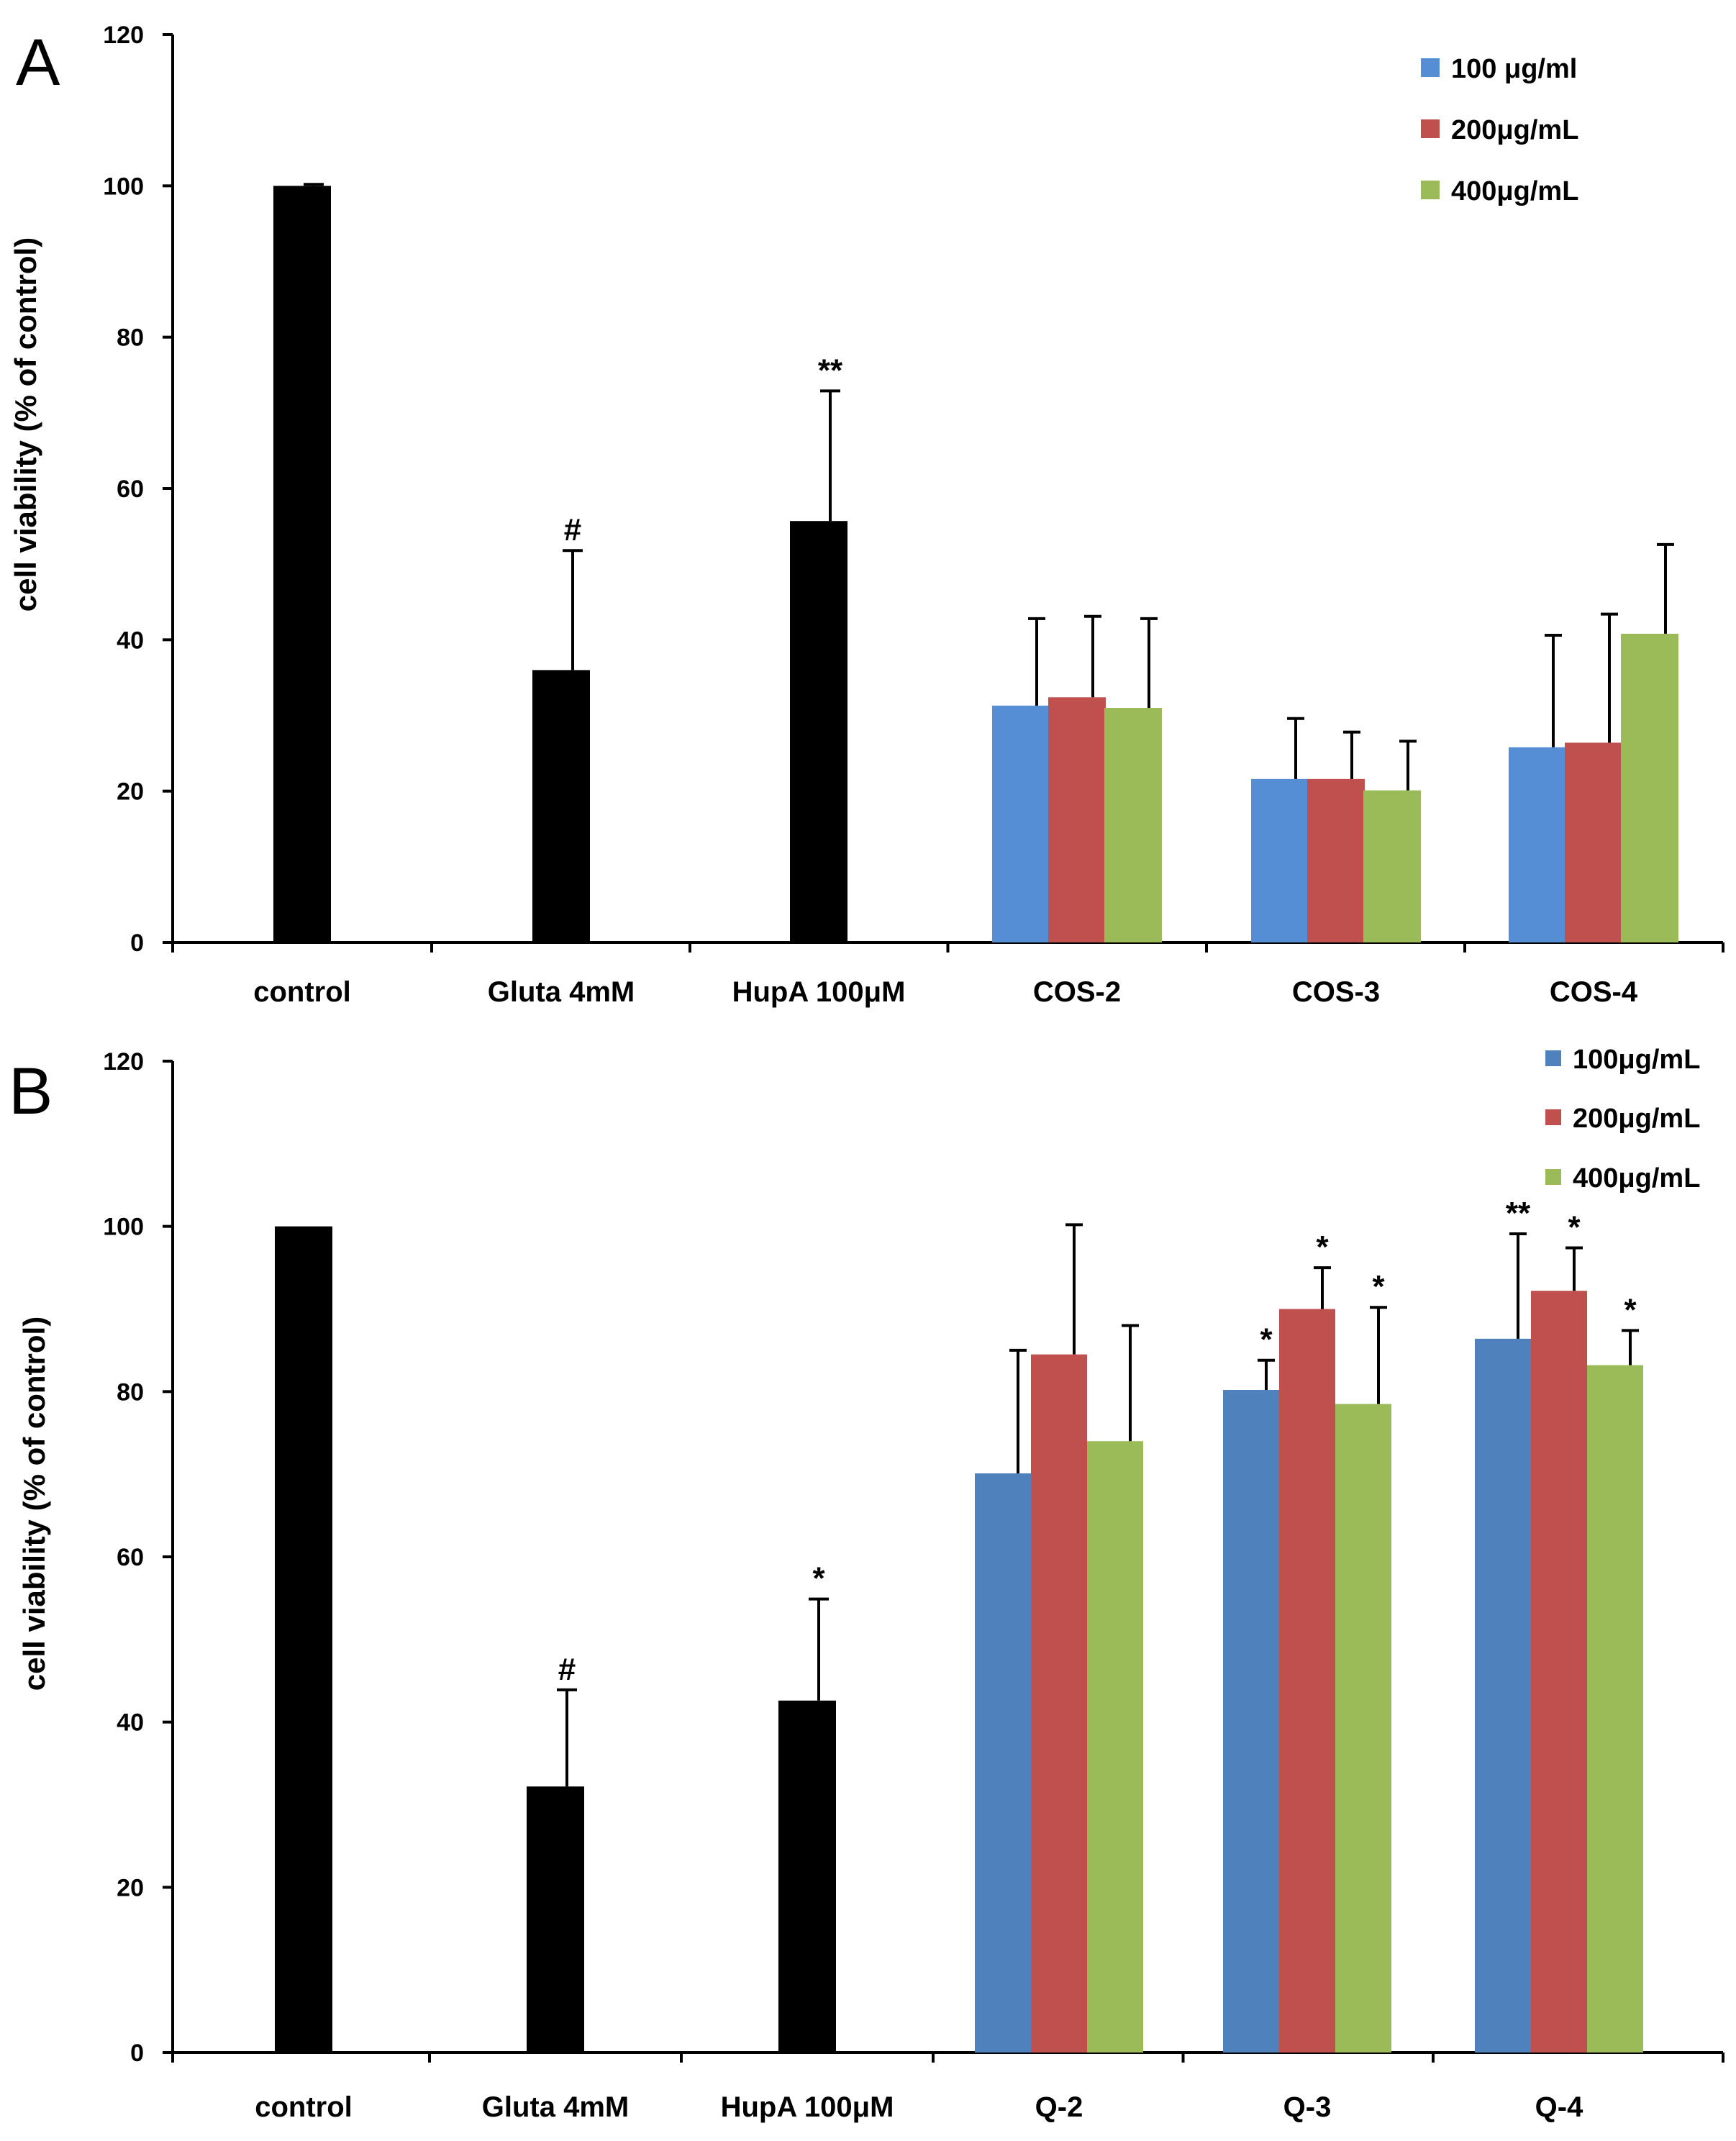 Image resolution: width=1736 pixels, height=2141 pixels. What do you see at coordinates (25, 425) in the screenshot?
I see `panel-a-y-axis-label: cell viability (% of control)` at bounding box center [25, 425].